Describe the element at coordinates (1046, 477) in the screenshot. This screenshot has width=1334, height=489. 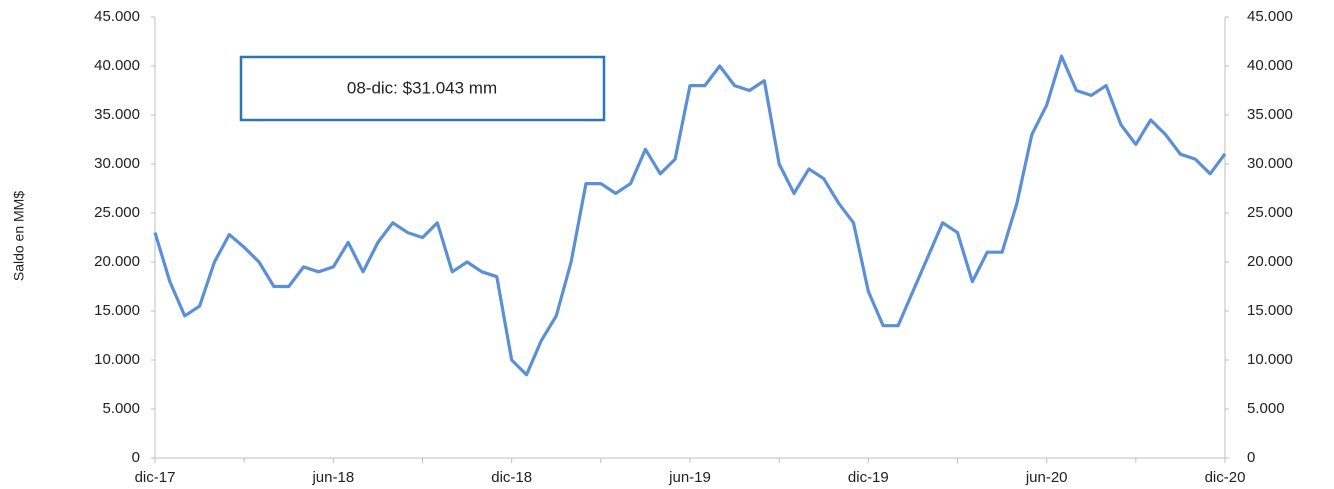
I see `x-tick-label: jun-20` at that location.